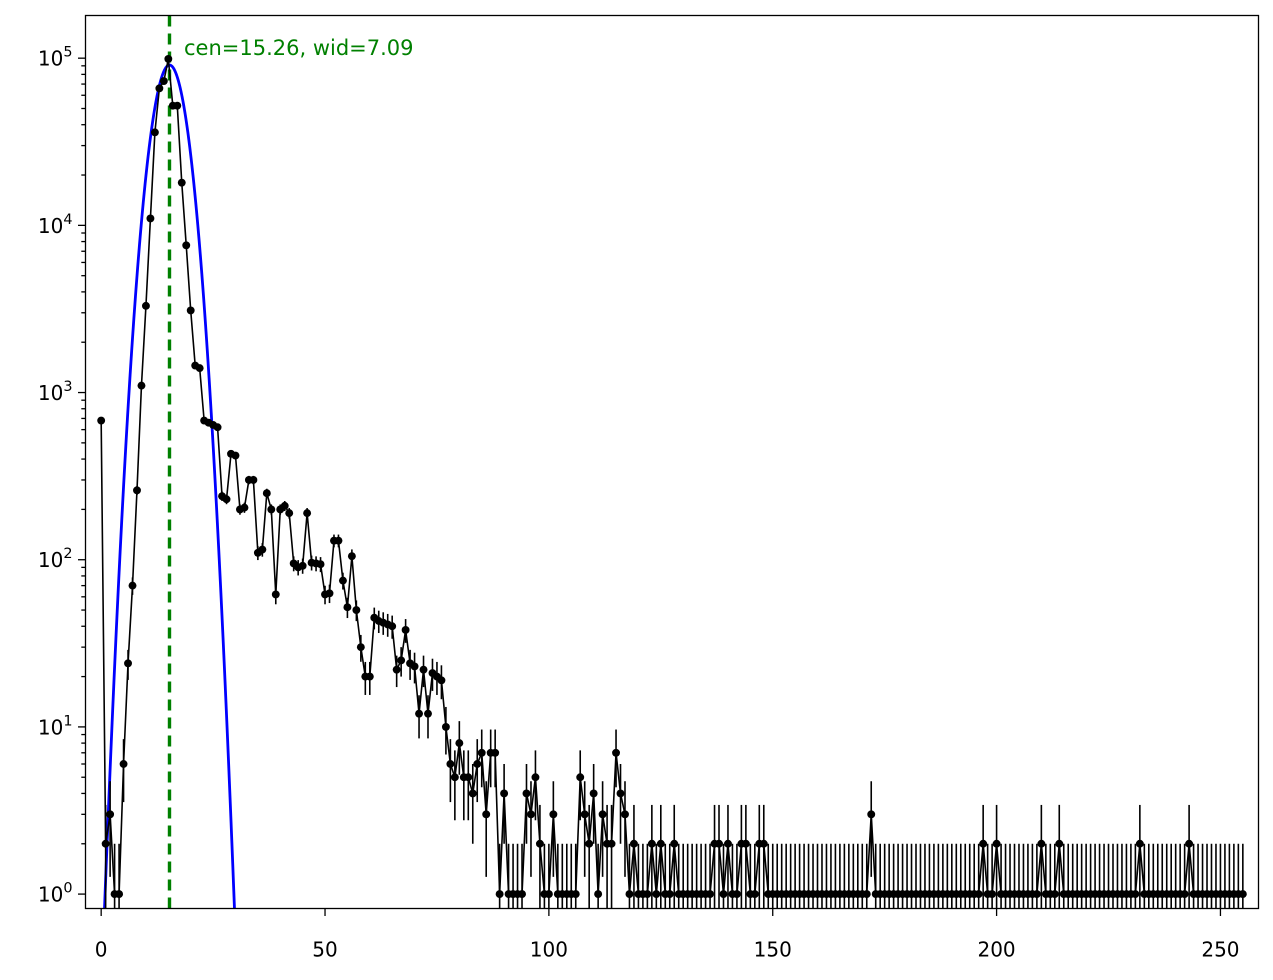  What do you see at coordinates (55, 392) in the screenshot?
I see `svg-text: 103` at bounding box center [55, 392].